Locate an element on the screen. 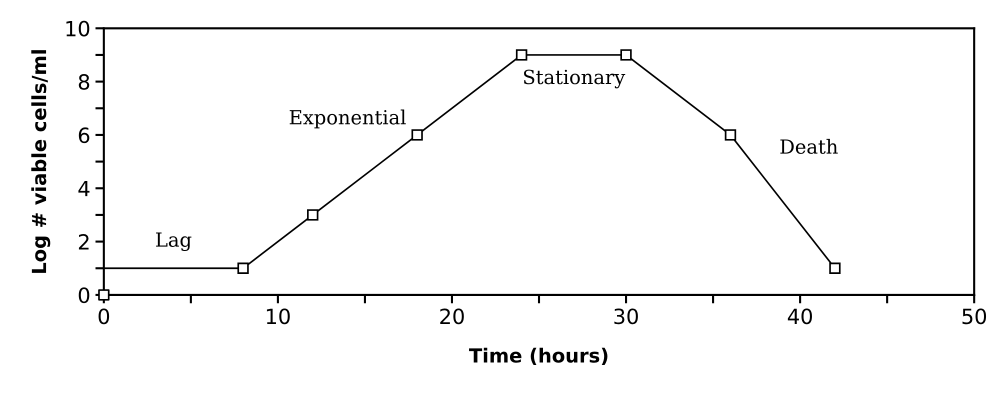  y-axis-title: Log # viable cells/ml is located at coordinates (40, 161).